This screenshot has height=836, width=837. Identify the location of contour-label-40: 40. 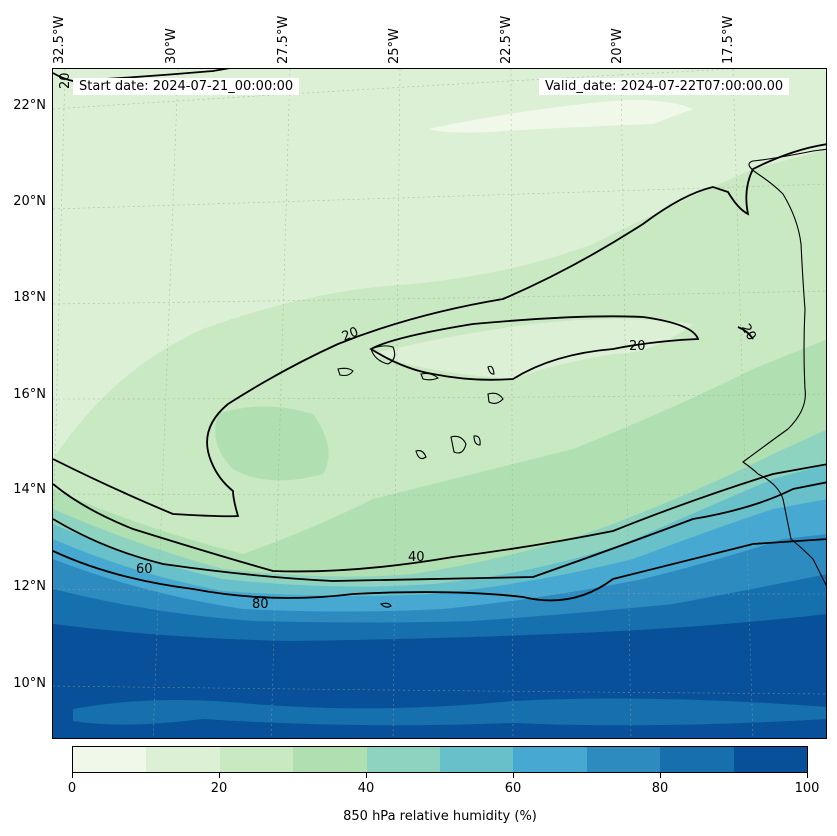
(416, 557).